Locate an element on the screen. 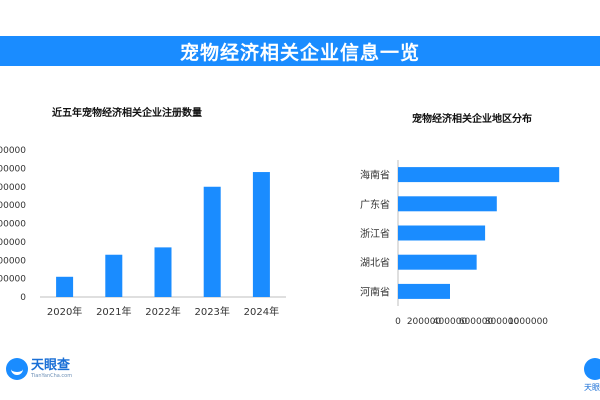  y-tick-label: 湖北省 is located at coordinates (375, 262).